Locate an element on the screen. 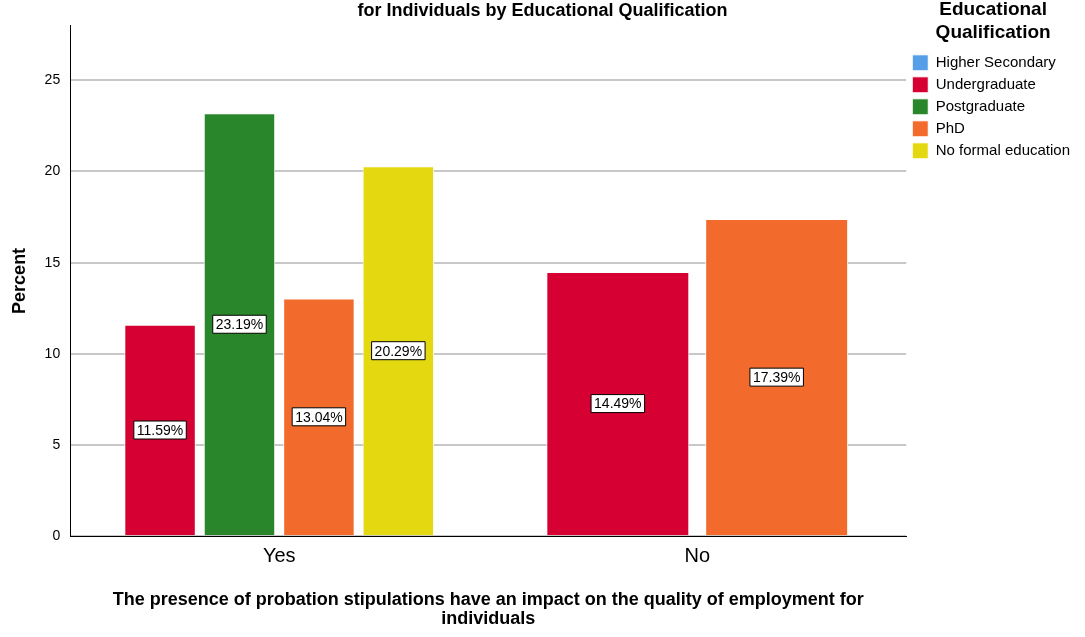 This screenshot has height=637, width=1085. legend-title: Educational Qualification is located at coordinates (993, 21).